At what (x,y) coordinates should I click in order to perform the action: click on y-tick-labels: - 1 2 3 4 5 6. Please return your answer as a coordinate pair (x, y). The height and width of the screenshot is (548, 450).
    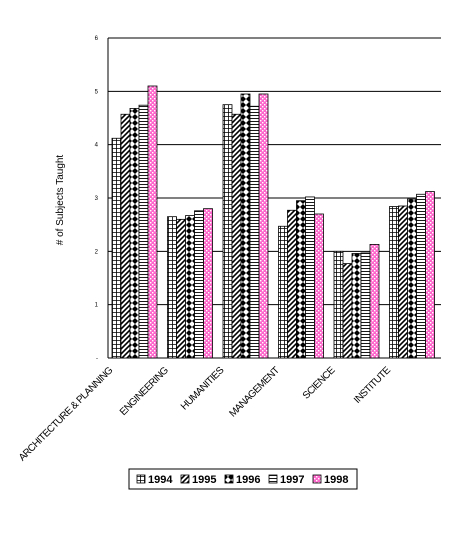
    Looking at the image, I should click on (97, 199).